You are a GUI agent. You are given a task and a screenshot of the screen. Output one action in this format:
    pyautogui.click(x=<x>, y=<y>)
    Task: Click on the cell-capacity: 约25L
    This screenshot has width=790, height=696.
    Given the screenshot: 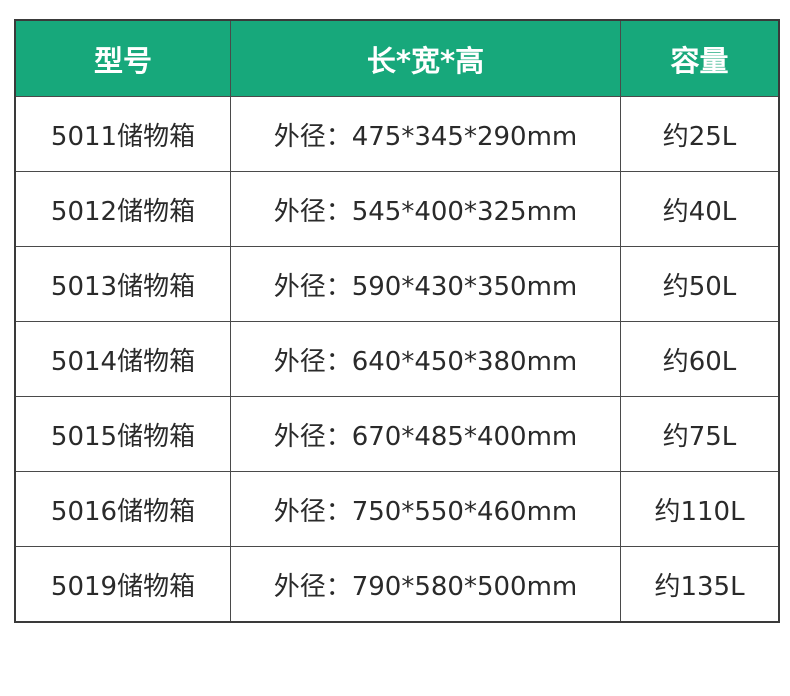 What is the action you would take?
    pyautogui.click(x=700, y=134)
    